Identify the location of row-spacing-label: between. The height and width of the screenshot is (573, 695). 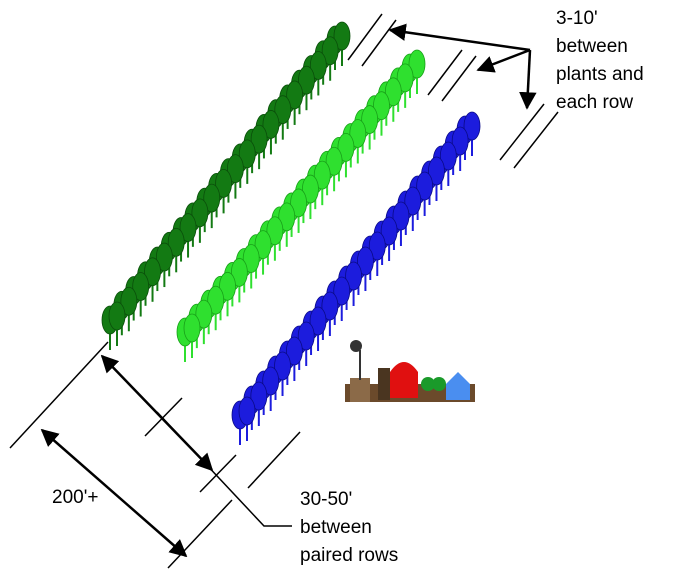
(336, 527).